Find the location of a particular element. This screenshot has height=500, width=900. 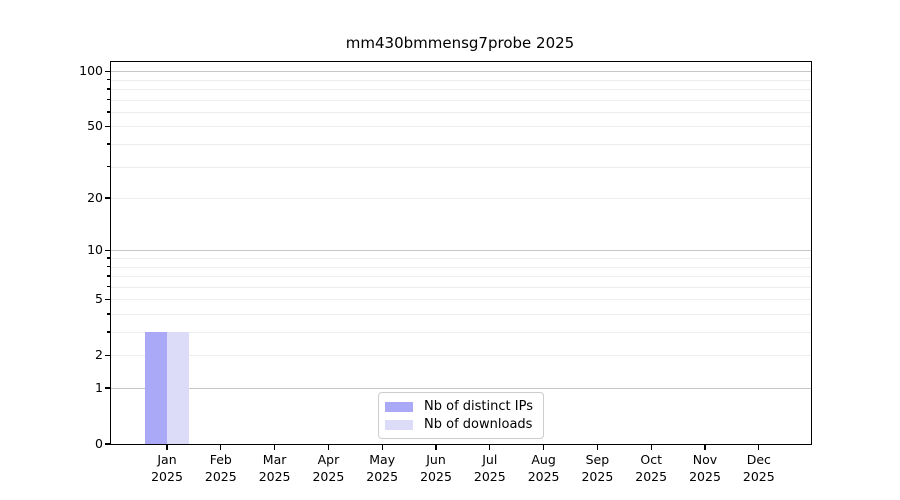

x-axis-label-jan: Jan 2025 is located at coordinates (167, 468).